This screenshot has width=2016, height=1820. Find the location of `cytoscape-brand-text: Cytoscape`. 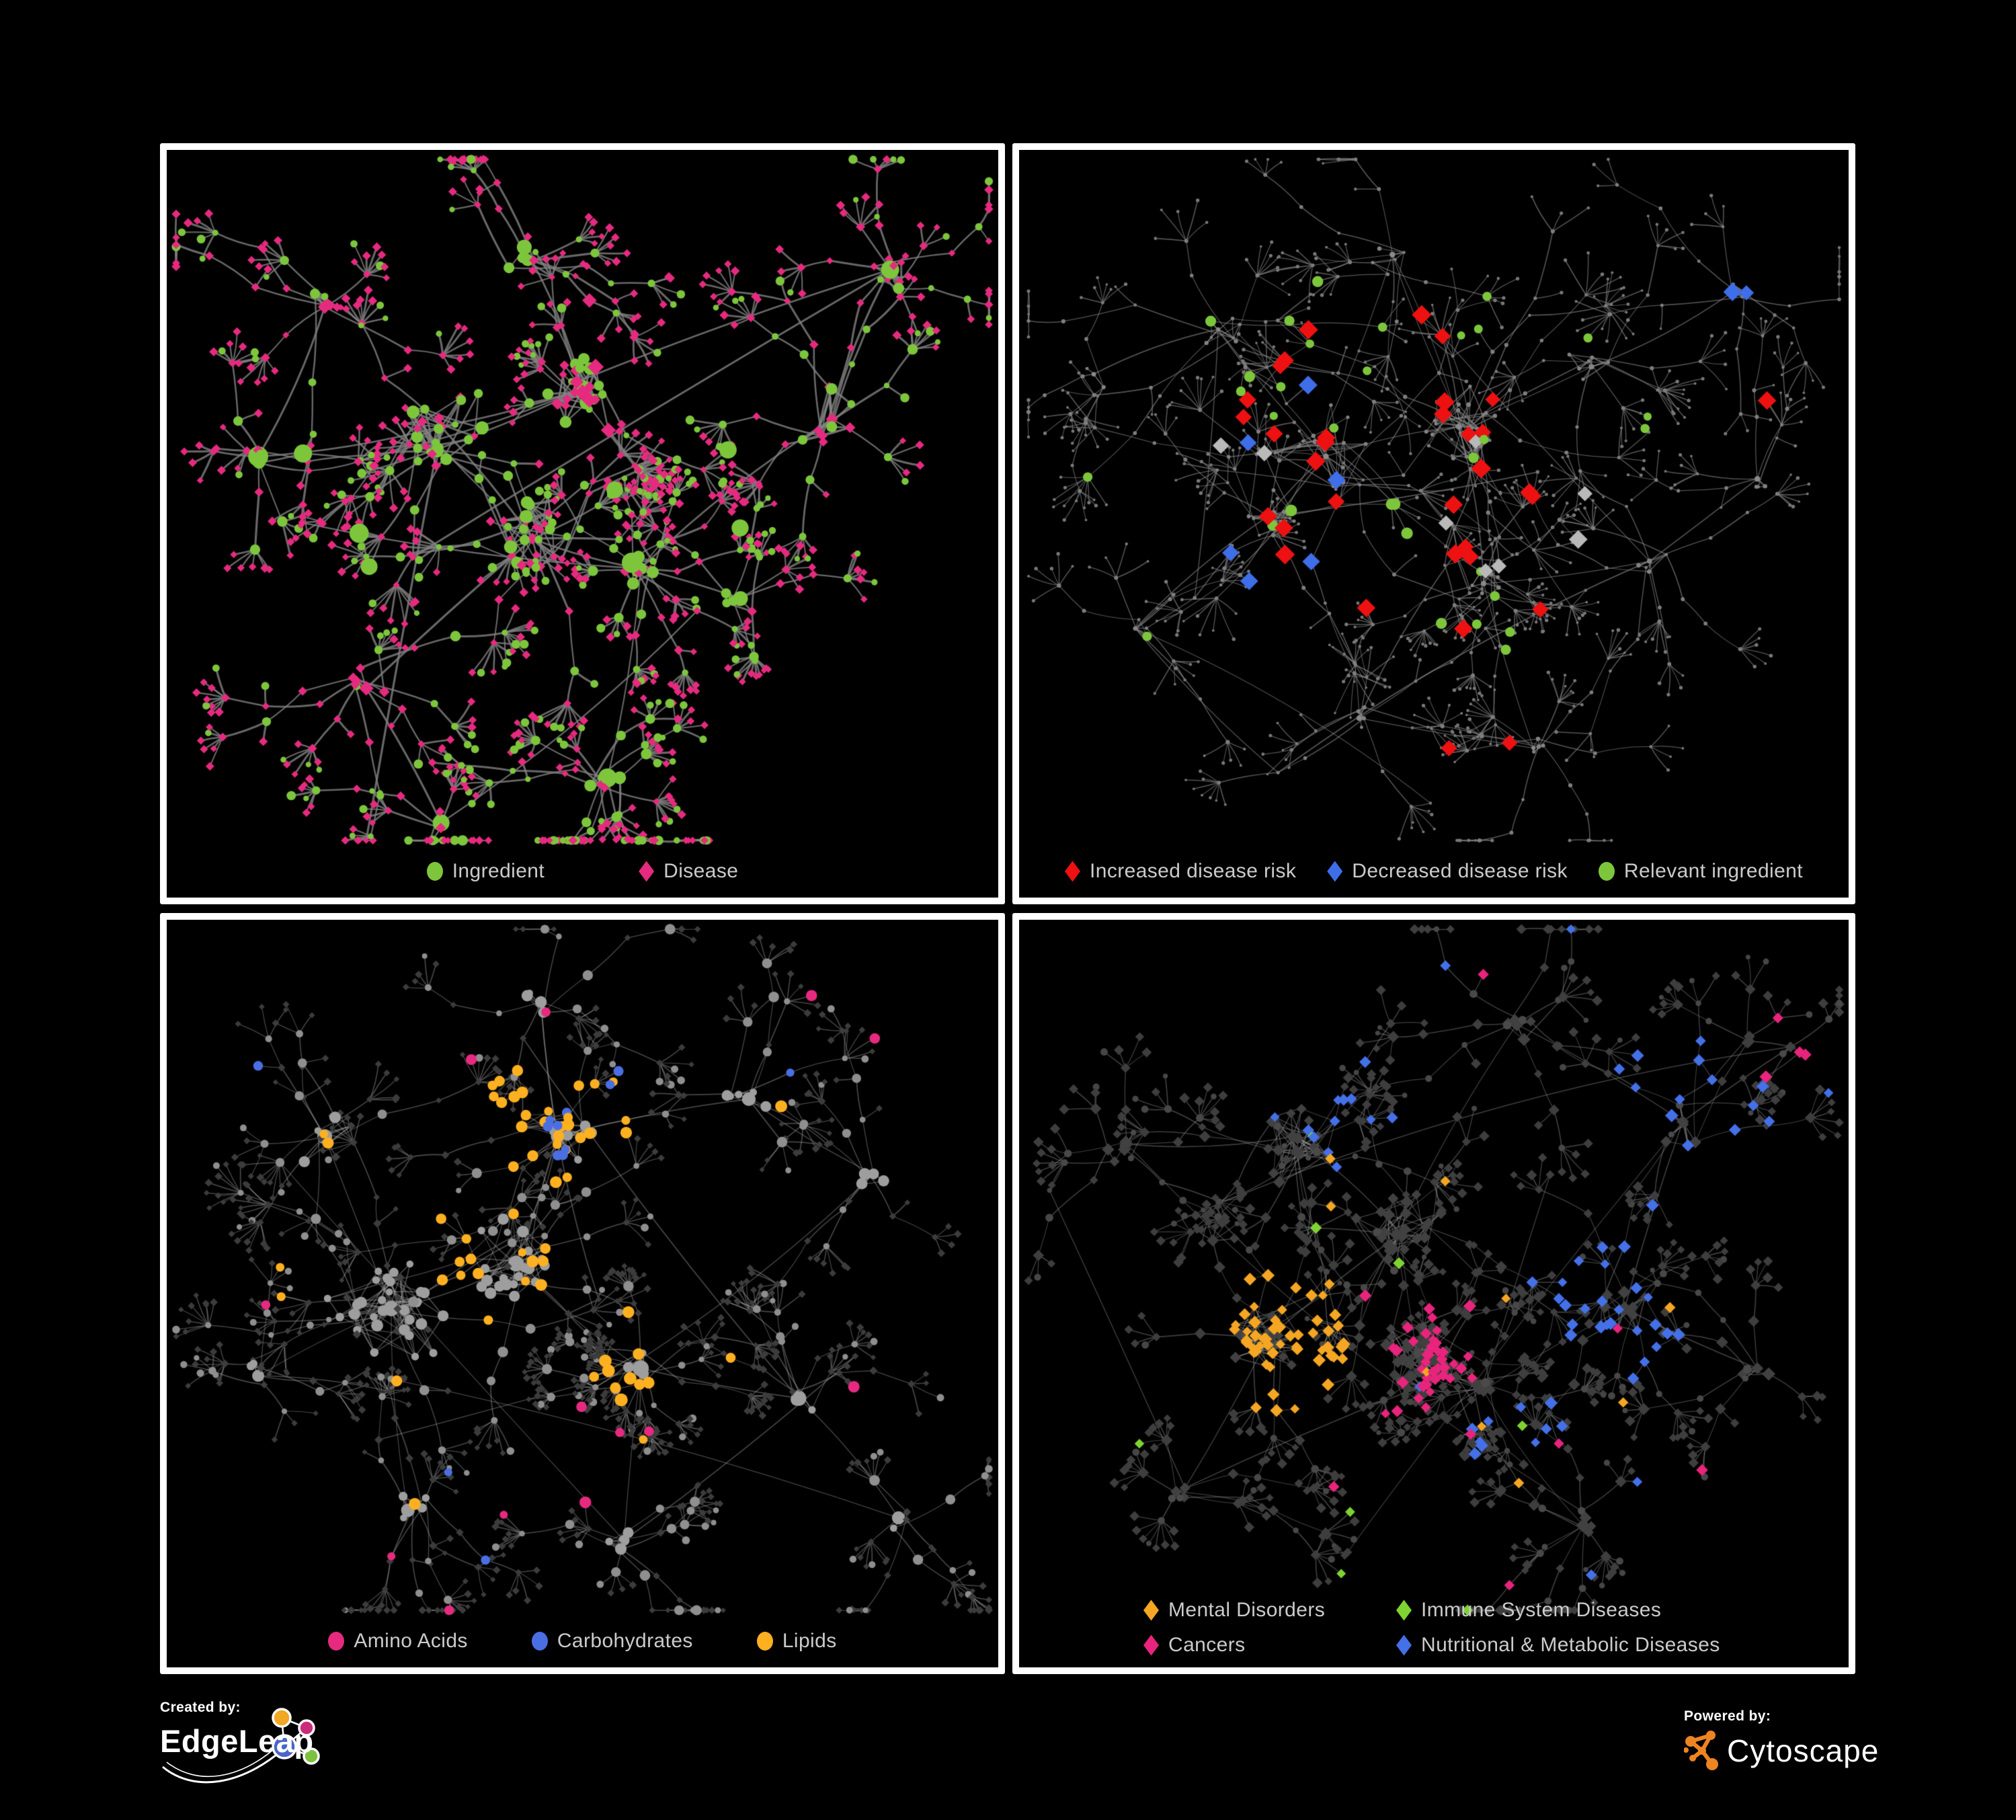

cytoscape-brand-text: Cytoscape is located at coordinates (1803, 1750).